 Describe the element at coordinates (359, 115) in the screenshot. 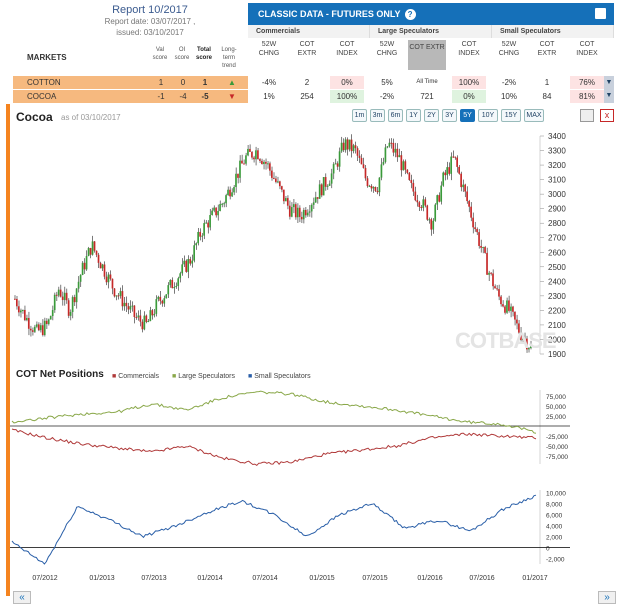

I see `range-1m: 1m` at that location.